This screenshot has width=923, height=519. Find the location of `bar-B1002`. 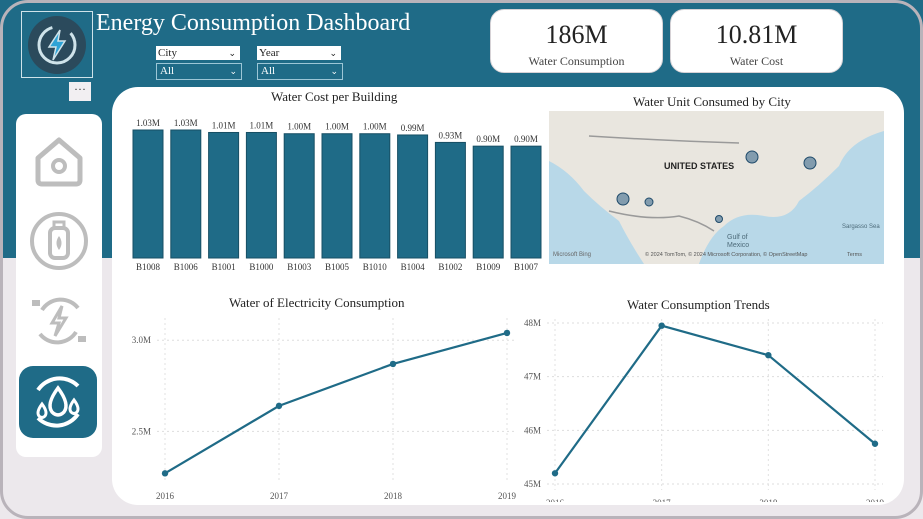

bar-B1002 is located at coordinates (450, 200).